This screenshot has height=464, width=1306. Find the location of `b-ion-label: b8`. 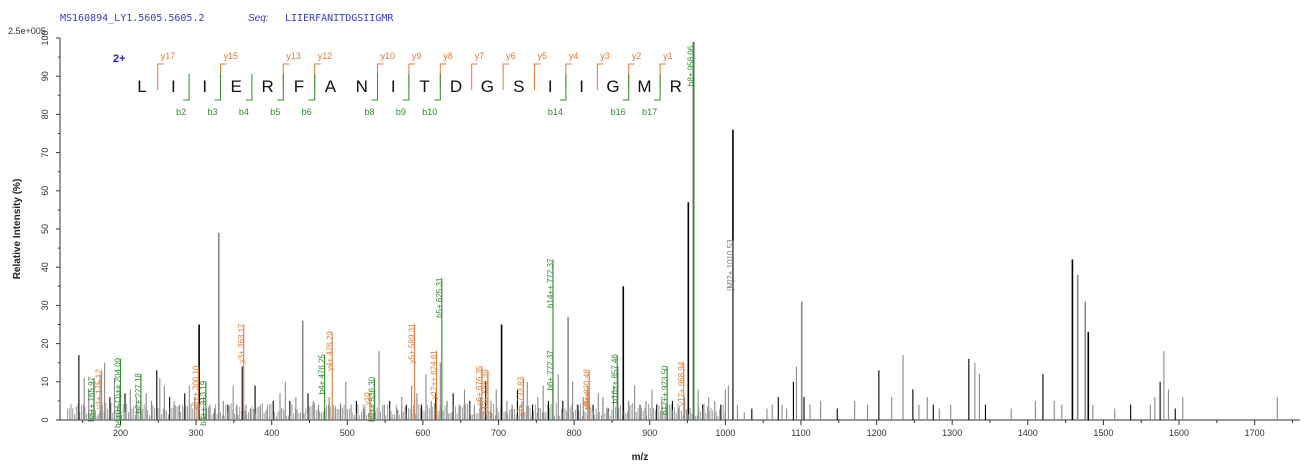

b-ion-label: b8 is located at coordinates (369, 112).